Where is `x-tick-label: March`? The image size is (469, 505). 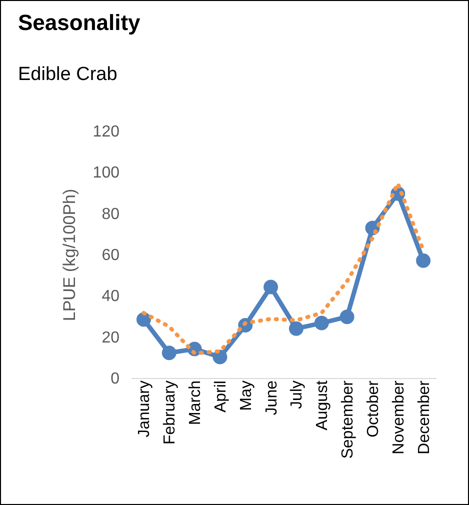
x-tick-label: March is located at coordinates (195, 402).